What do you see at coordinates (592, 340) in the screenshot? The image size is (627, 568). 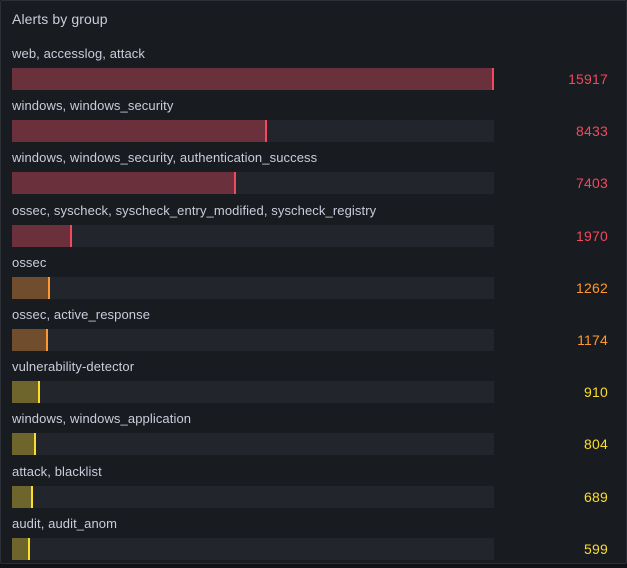 I see `bar-value-label: 1174` at bounding box center [592, 340].